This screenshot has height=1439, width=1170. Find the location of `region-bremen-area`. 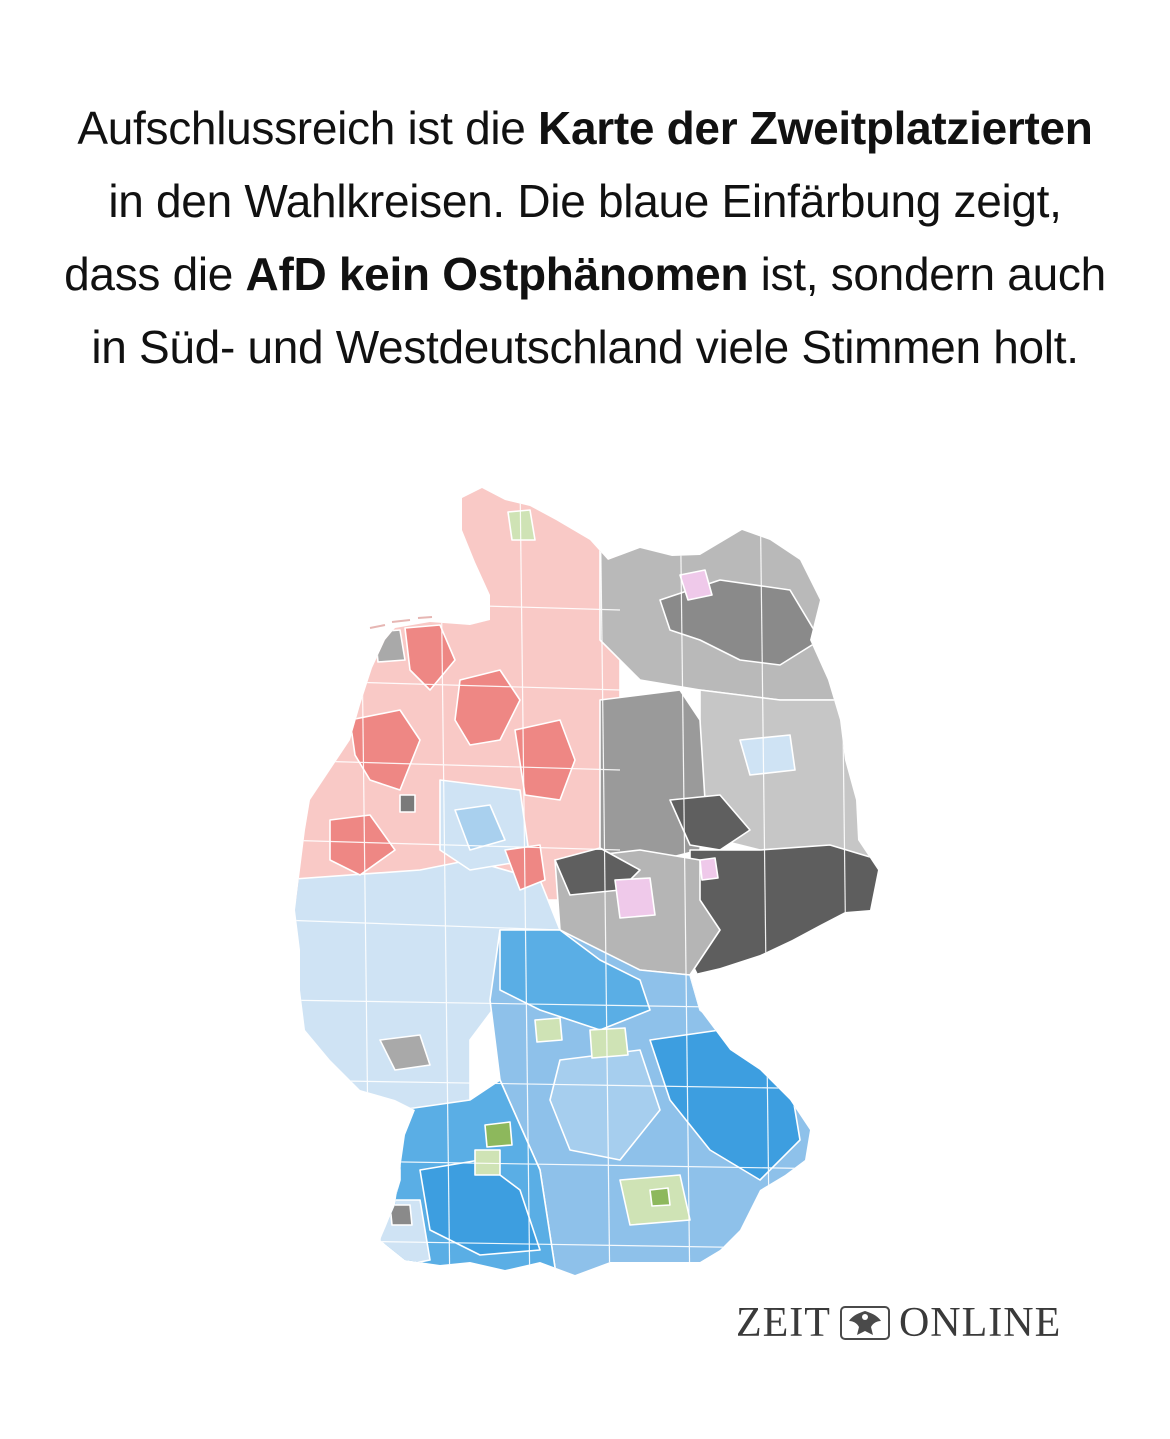

region-bremen-area is located at coordinates (487, 707).